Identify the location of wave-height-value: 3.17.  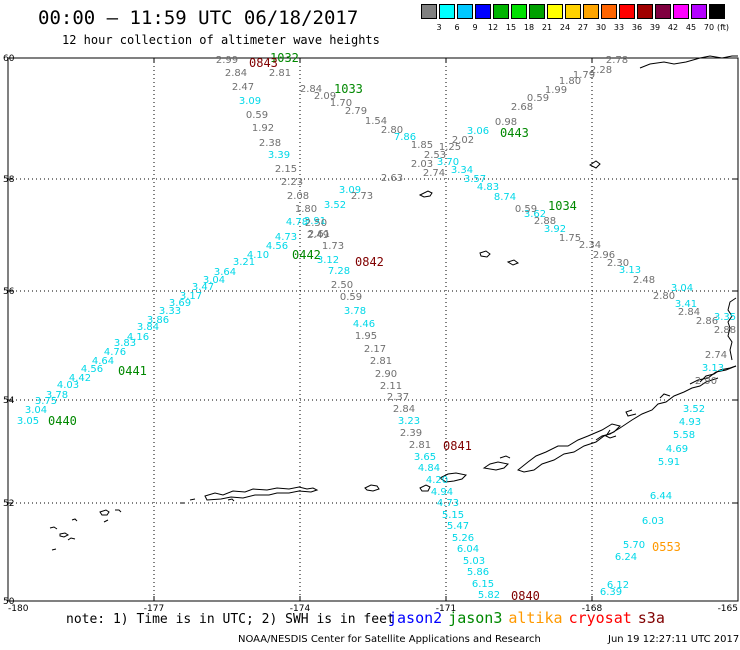
(191, 296).